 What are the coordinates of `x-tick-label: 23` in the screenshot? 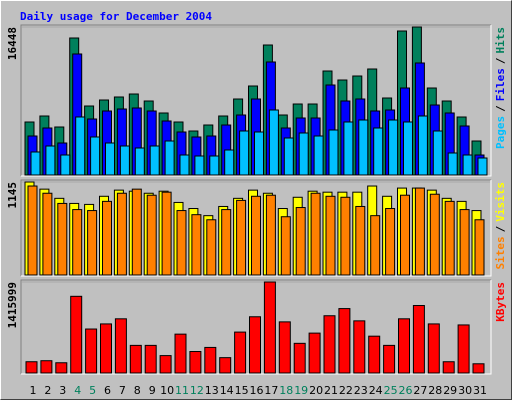 It's located at (361, 390).